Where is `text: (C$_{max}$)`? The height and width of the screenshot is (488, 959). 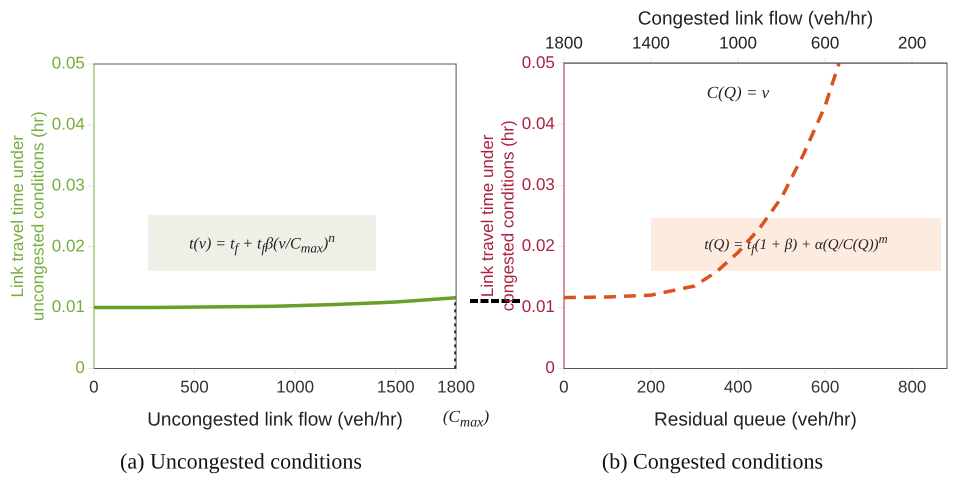 text: (C$_{max}$) is located at coordinates (466, 418).